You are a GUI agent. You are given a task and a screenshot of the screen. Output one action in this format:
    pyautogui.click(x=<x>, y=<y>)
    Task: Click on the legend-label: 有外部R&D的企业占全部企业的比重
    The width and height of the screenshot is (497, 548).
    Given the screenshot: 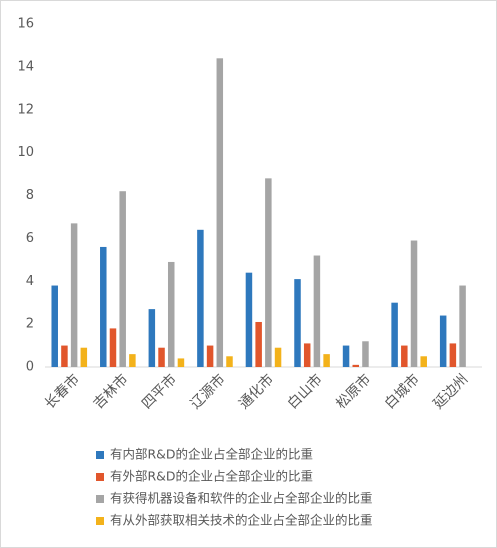 What is the action you would take?
    pyautogui.click(x=211, y=476)
    